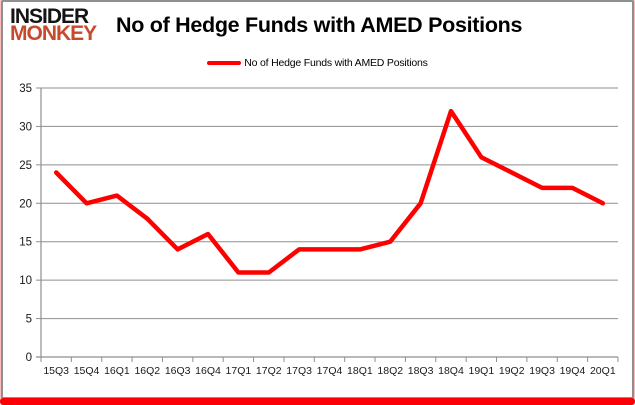 This screenshot has width=635, height=405. Describe the element at coordinates (25, 89) in the screenshot. I see `y-tick-label: 35` at that location.